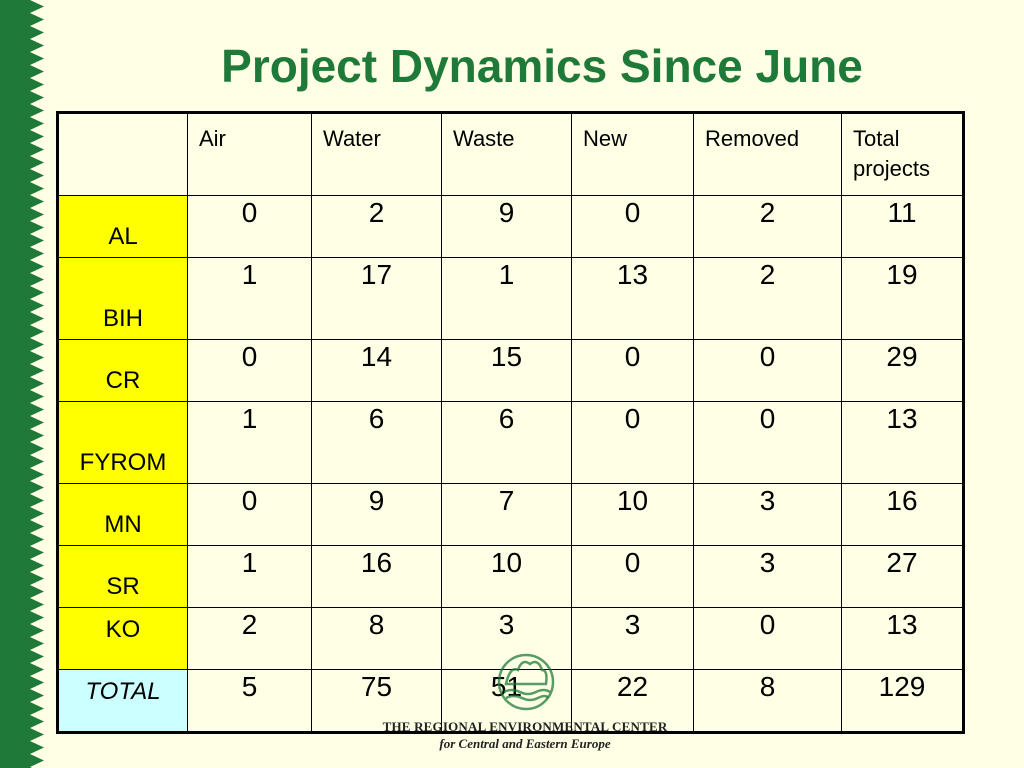  Describe the element at coordinates (525, 743) in the screenshot. I see `footer-org-subtitle: for Central and Eastern Europe` at that location.